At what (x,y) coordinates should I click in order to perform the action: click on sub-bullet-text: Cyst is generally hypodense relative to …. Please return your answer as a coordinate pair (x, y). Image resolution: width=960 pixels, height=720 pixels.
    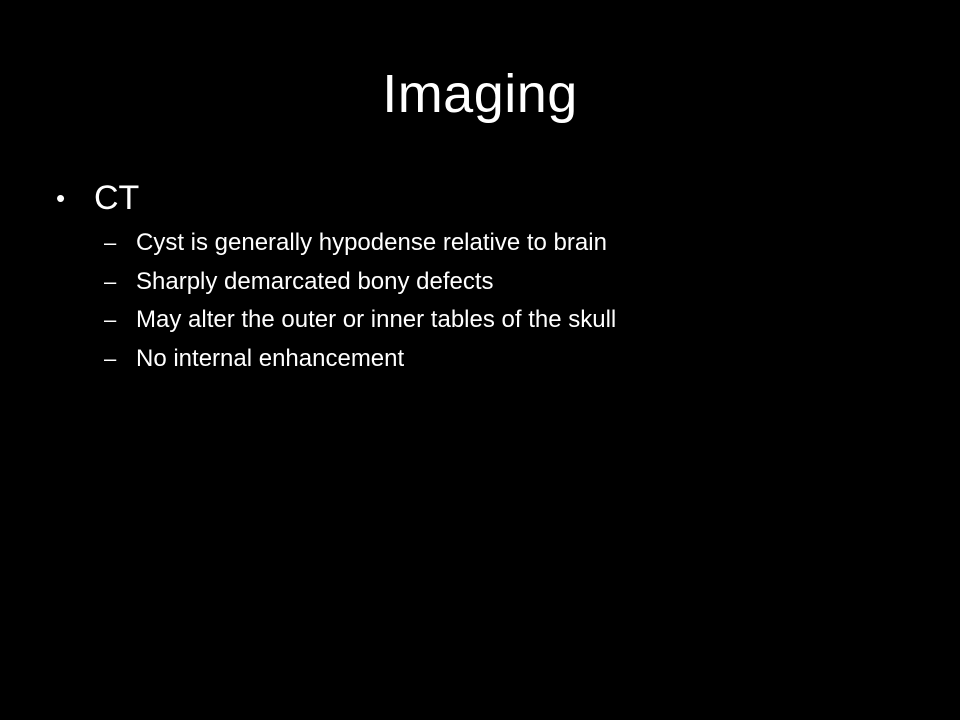
    Looking at the image, I should click on (371, 243).